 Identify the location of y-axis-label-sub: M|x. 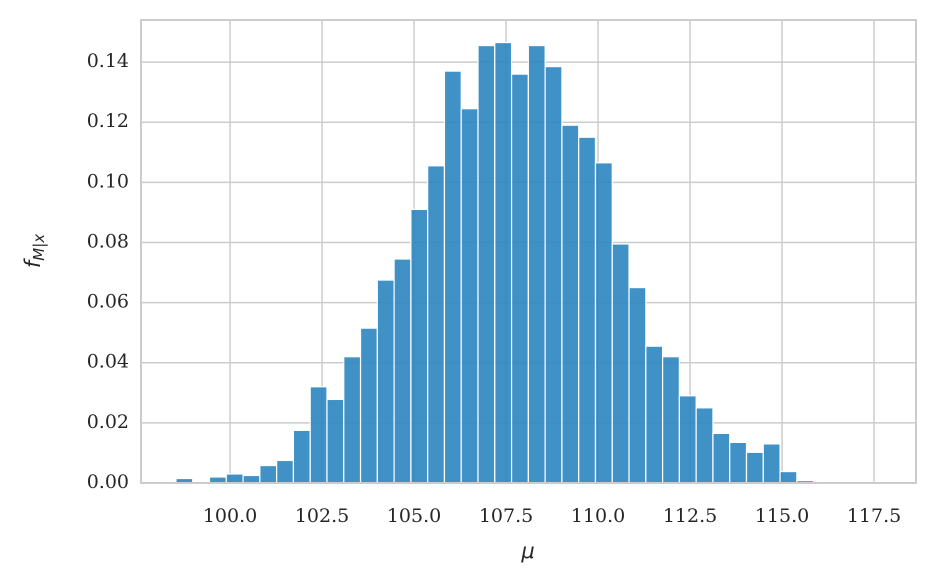
(39, 247).